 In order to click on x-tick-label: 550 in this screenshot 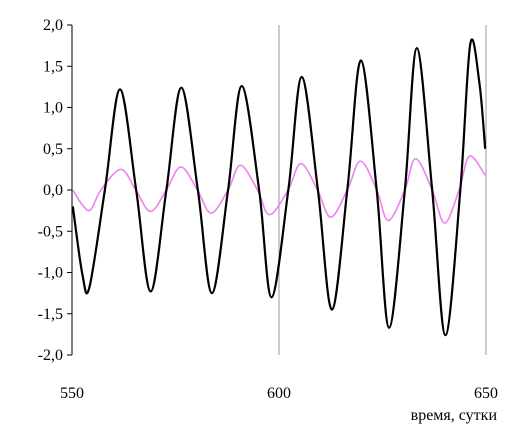, I will do `click(72, 393)`.